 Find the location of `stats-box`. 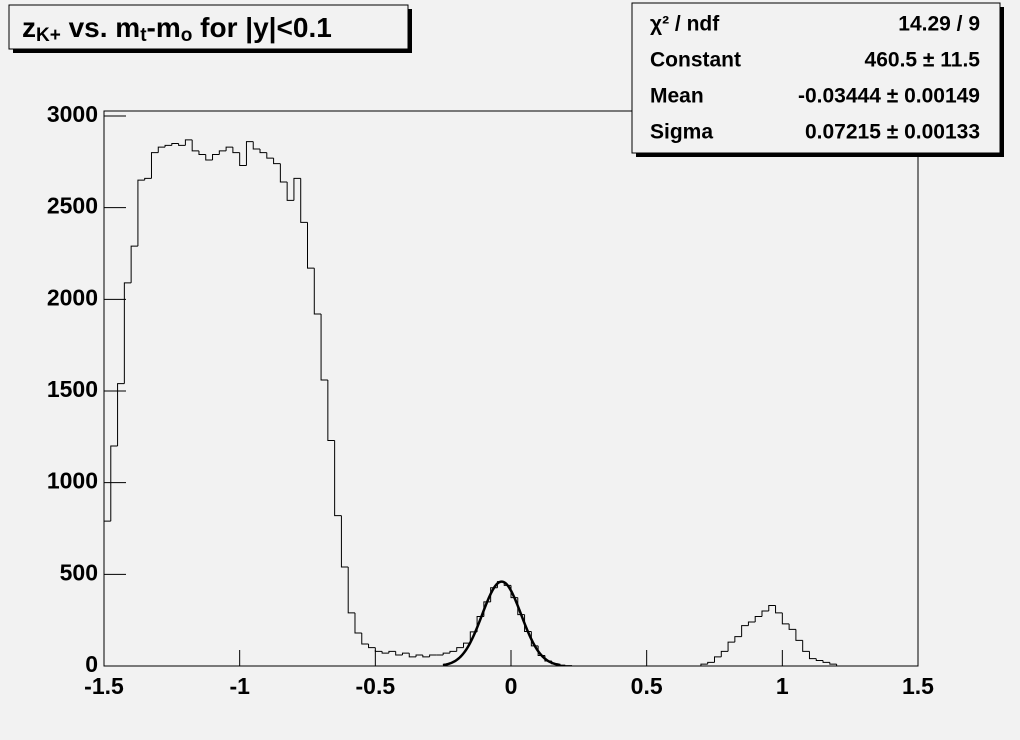

stats-box is located at coordinates (816, 78).